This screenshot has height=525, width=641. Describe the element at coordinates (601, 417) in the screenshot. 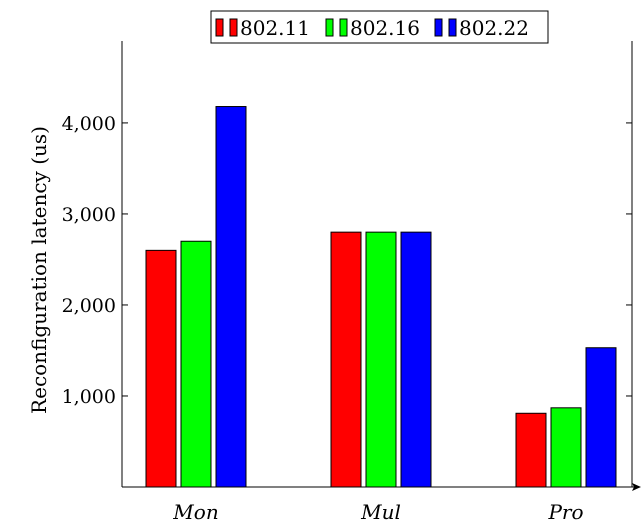

I see `bar-802-22-pro` at that location.